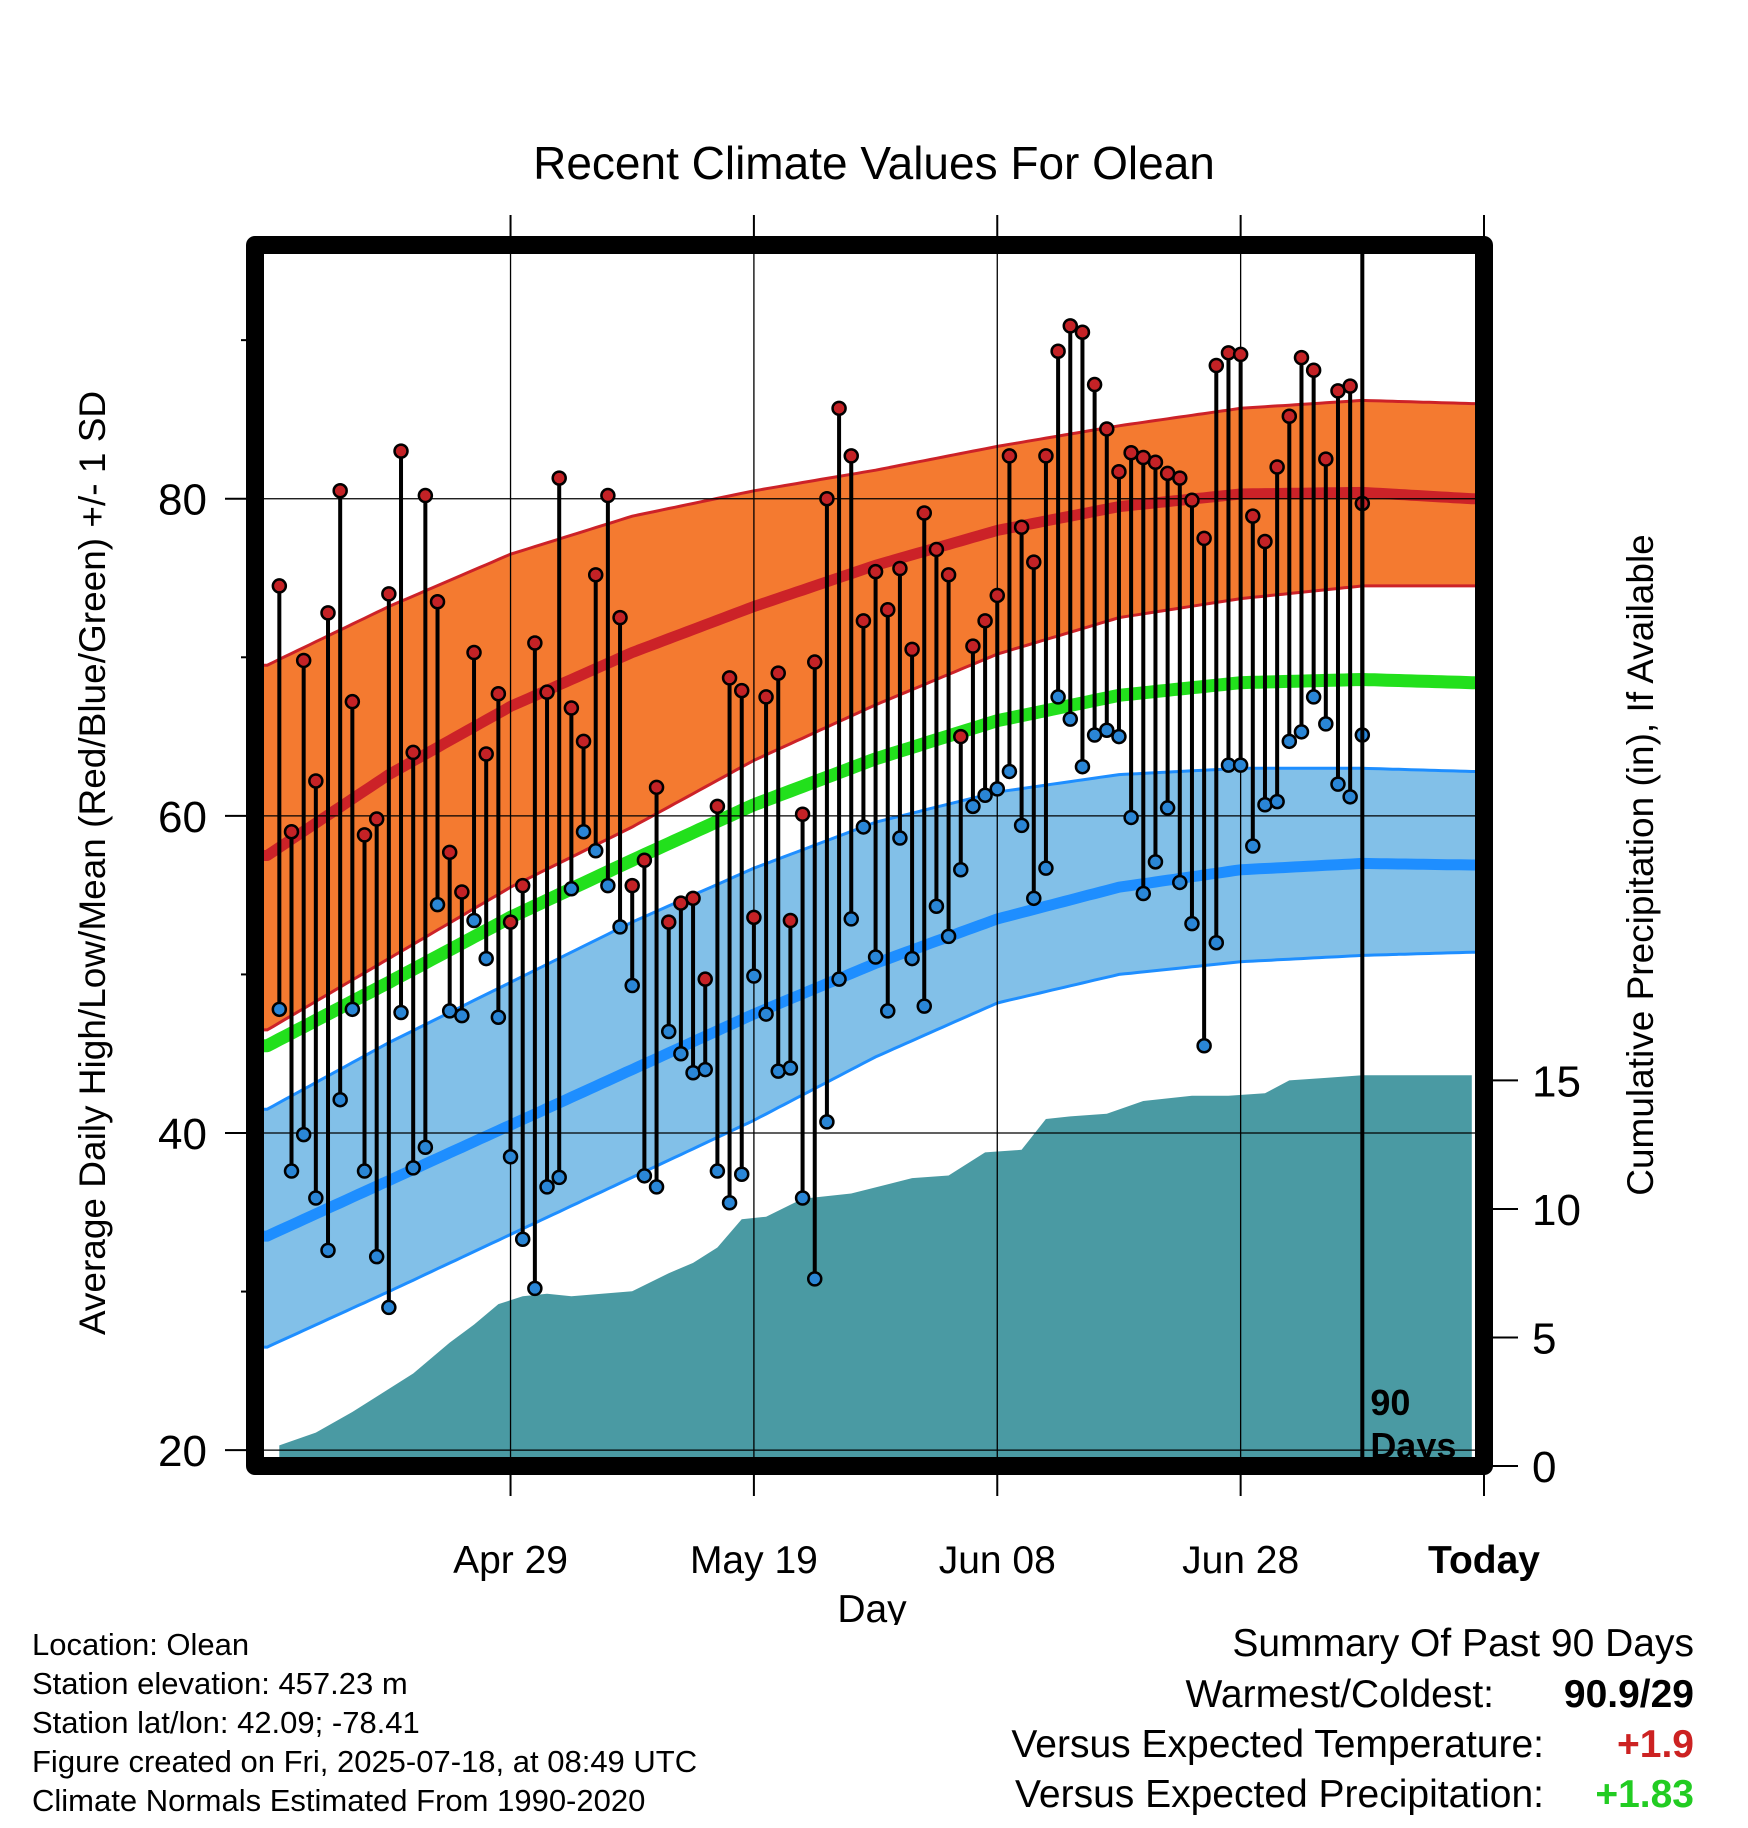  What do you see at coordinates (1556, 1081) in the screenshot?
I see `y2-tick-label: 15` at bounding box center [1556, 1081].